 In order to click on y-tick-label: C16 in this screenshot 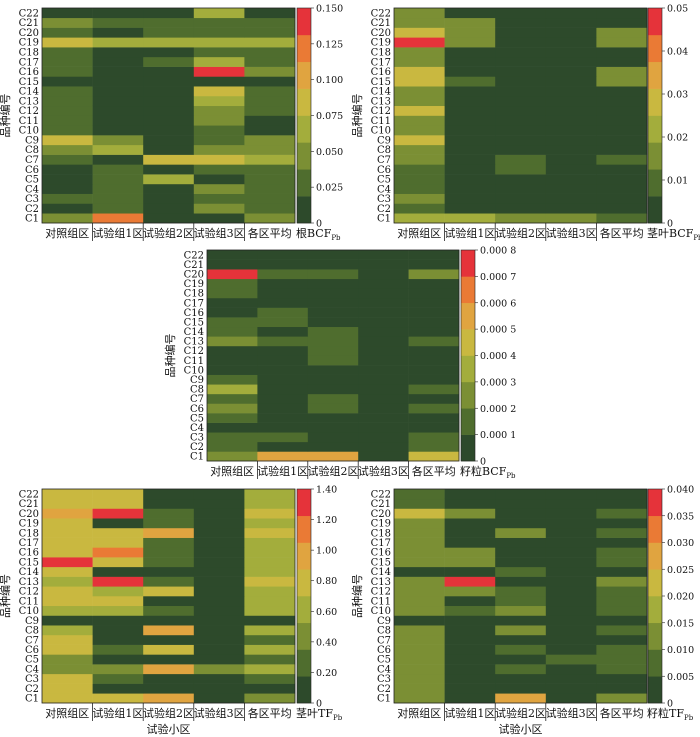, I will do `click(29, 72)`.